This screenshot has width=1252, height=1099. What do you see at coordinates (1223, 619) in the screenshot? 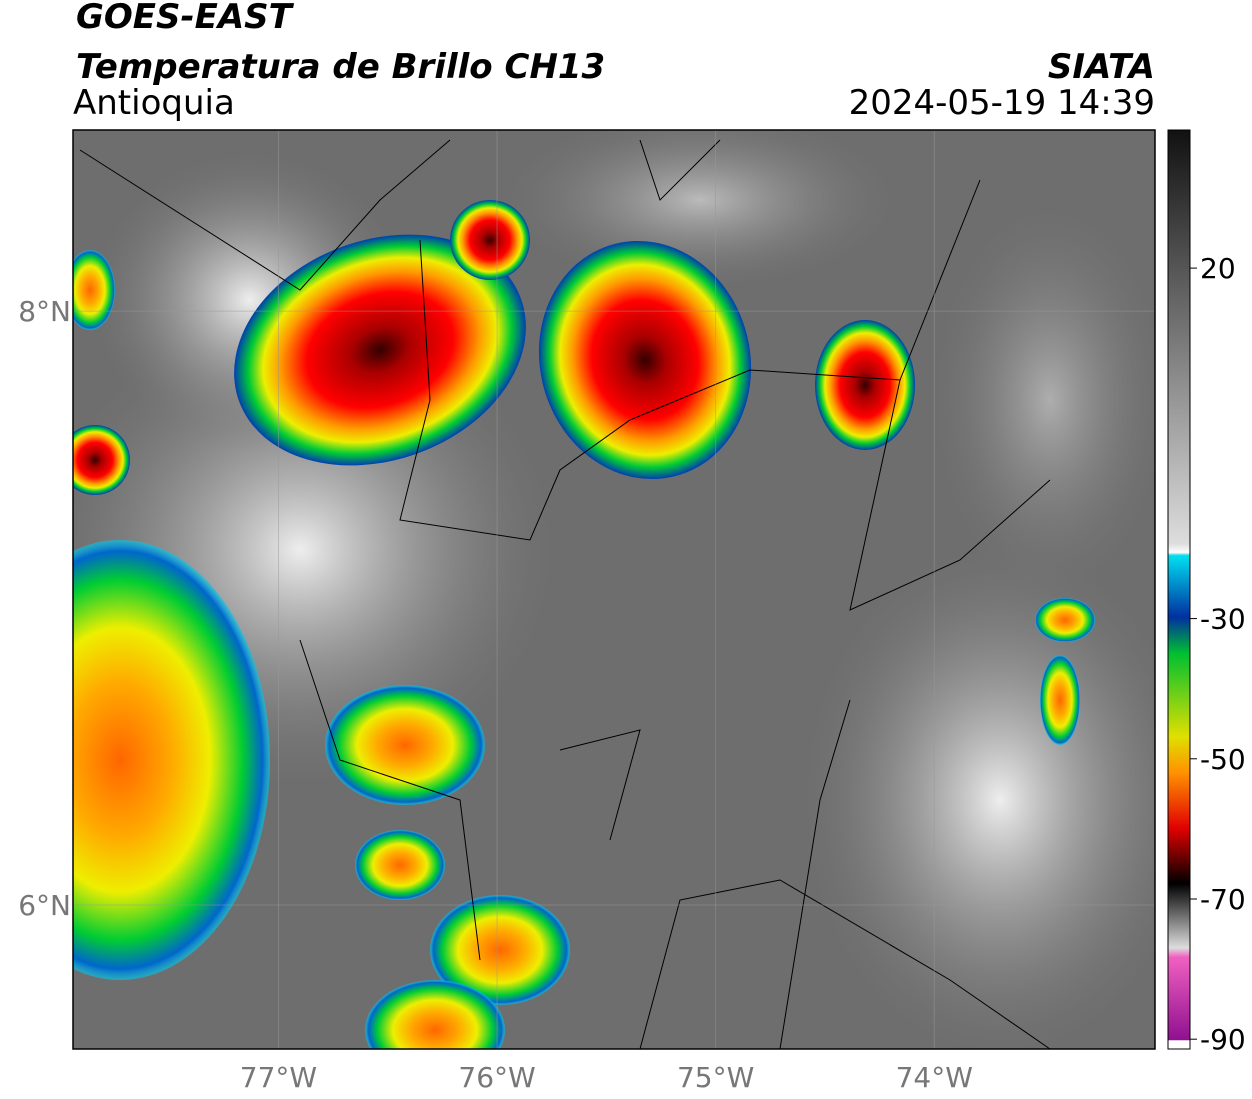
I see `colorbar-tick-label: -30` at bounding box center [1223, 619].